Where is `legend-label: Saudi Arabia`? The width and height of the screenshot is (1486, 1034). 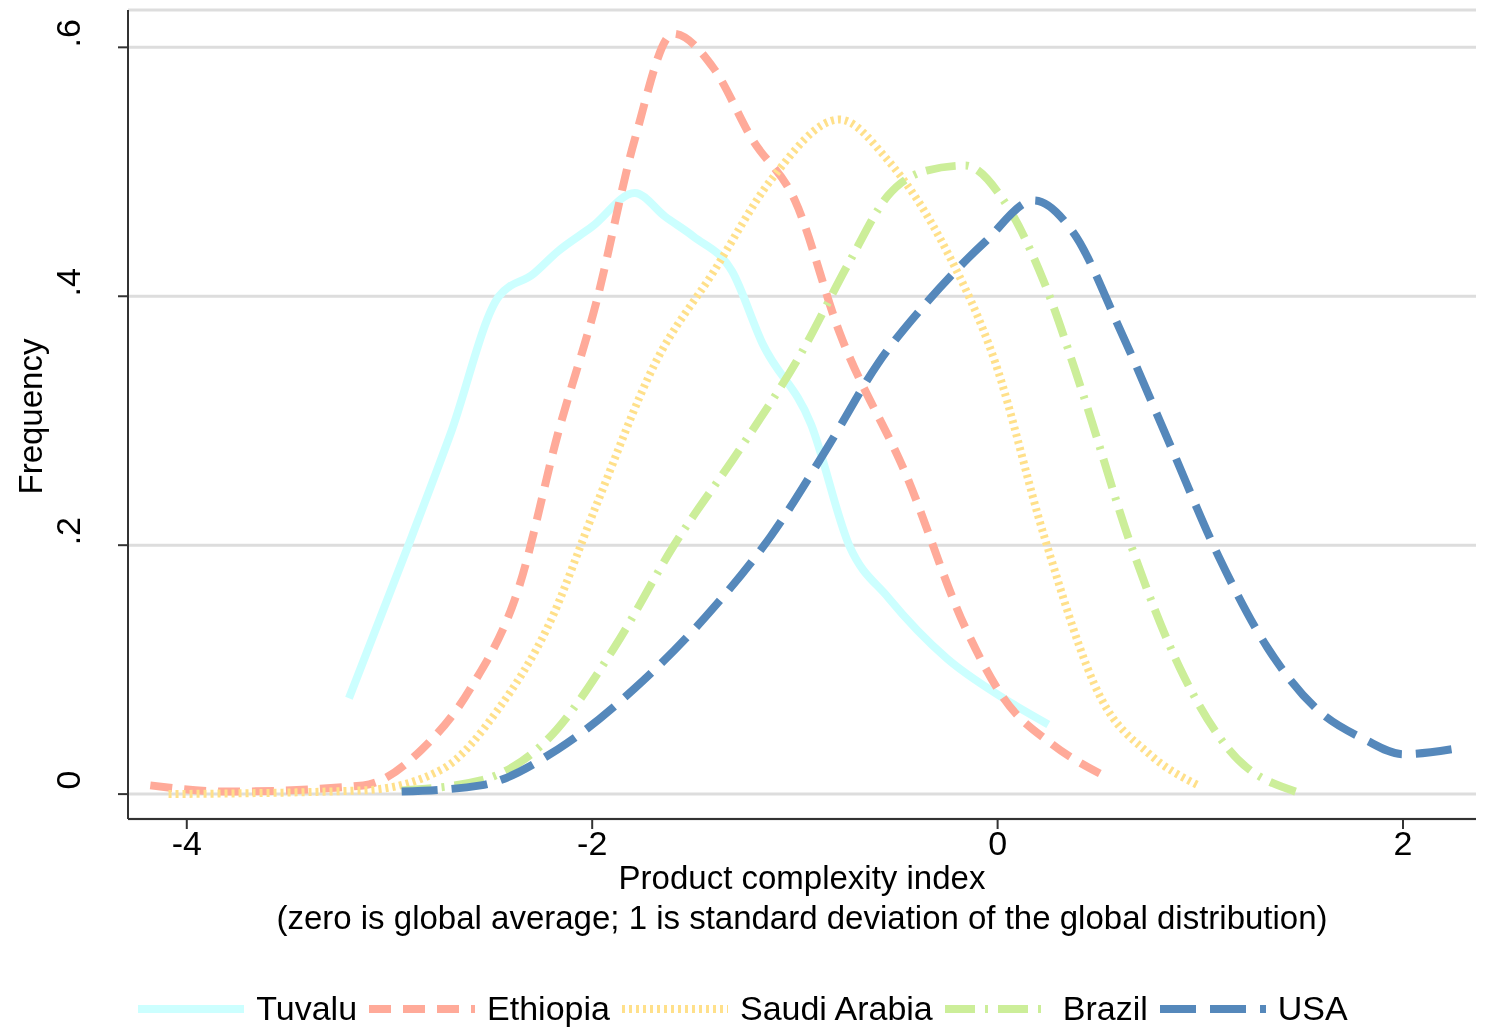
legend-label: Saudi Arabia is located at coordinates (836, 1008).